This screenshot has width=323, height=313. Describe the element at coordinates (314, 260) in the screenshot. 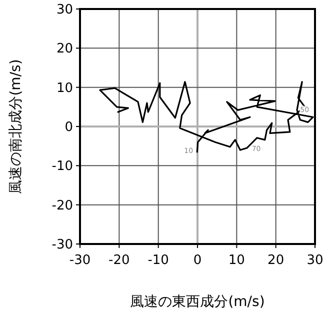

I see `x-tick-label: 30` at that location.